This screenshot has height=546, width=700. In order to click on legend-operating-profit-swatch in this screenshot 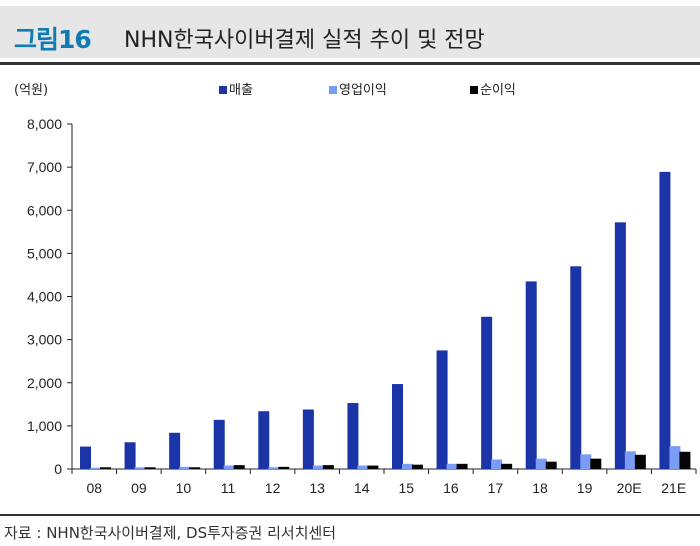, I will do `click(333, 90)`.